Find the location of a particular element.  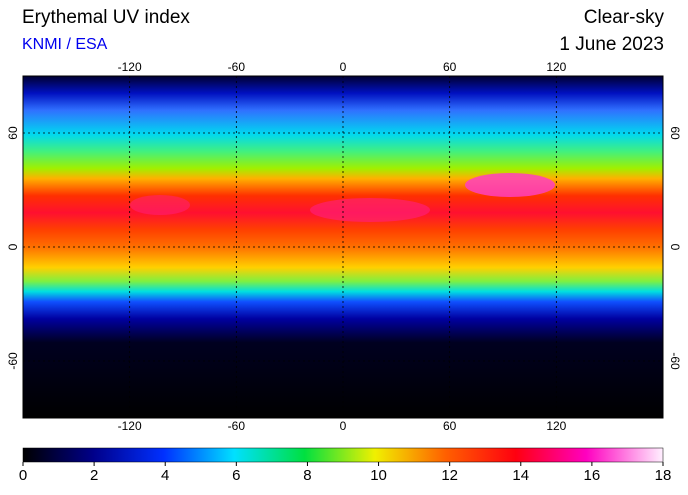

colorbar-tick-label: 8 is located at coordinates (307, 475).